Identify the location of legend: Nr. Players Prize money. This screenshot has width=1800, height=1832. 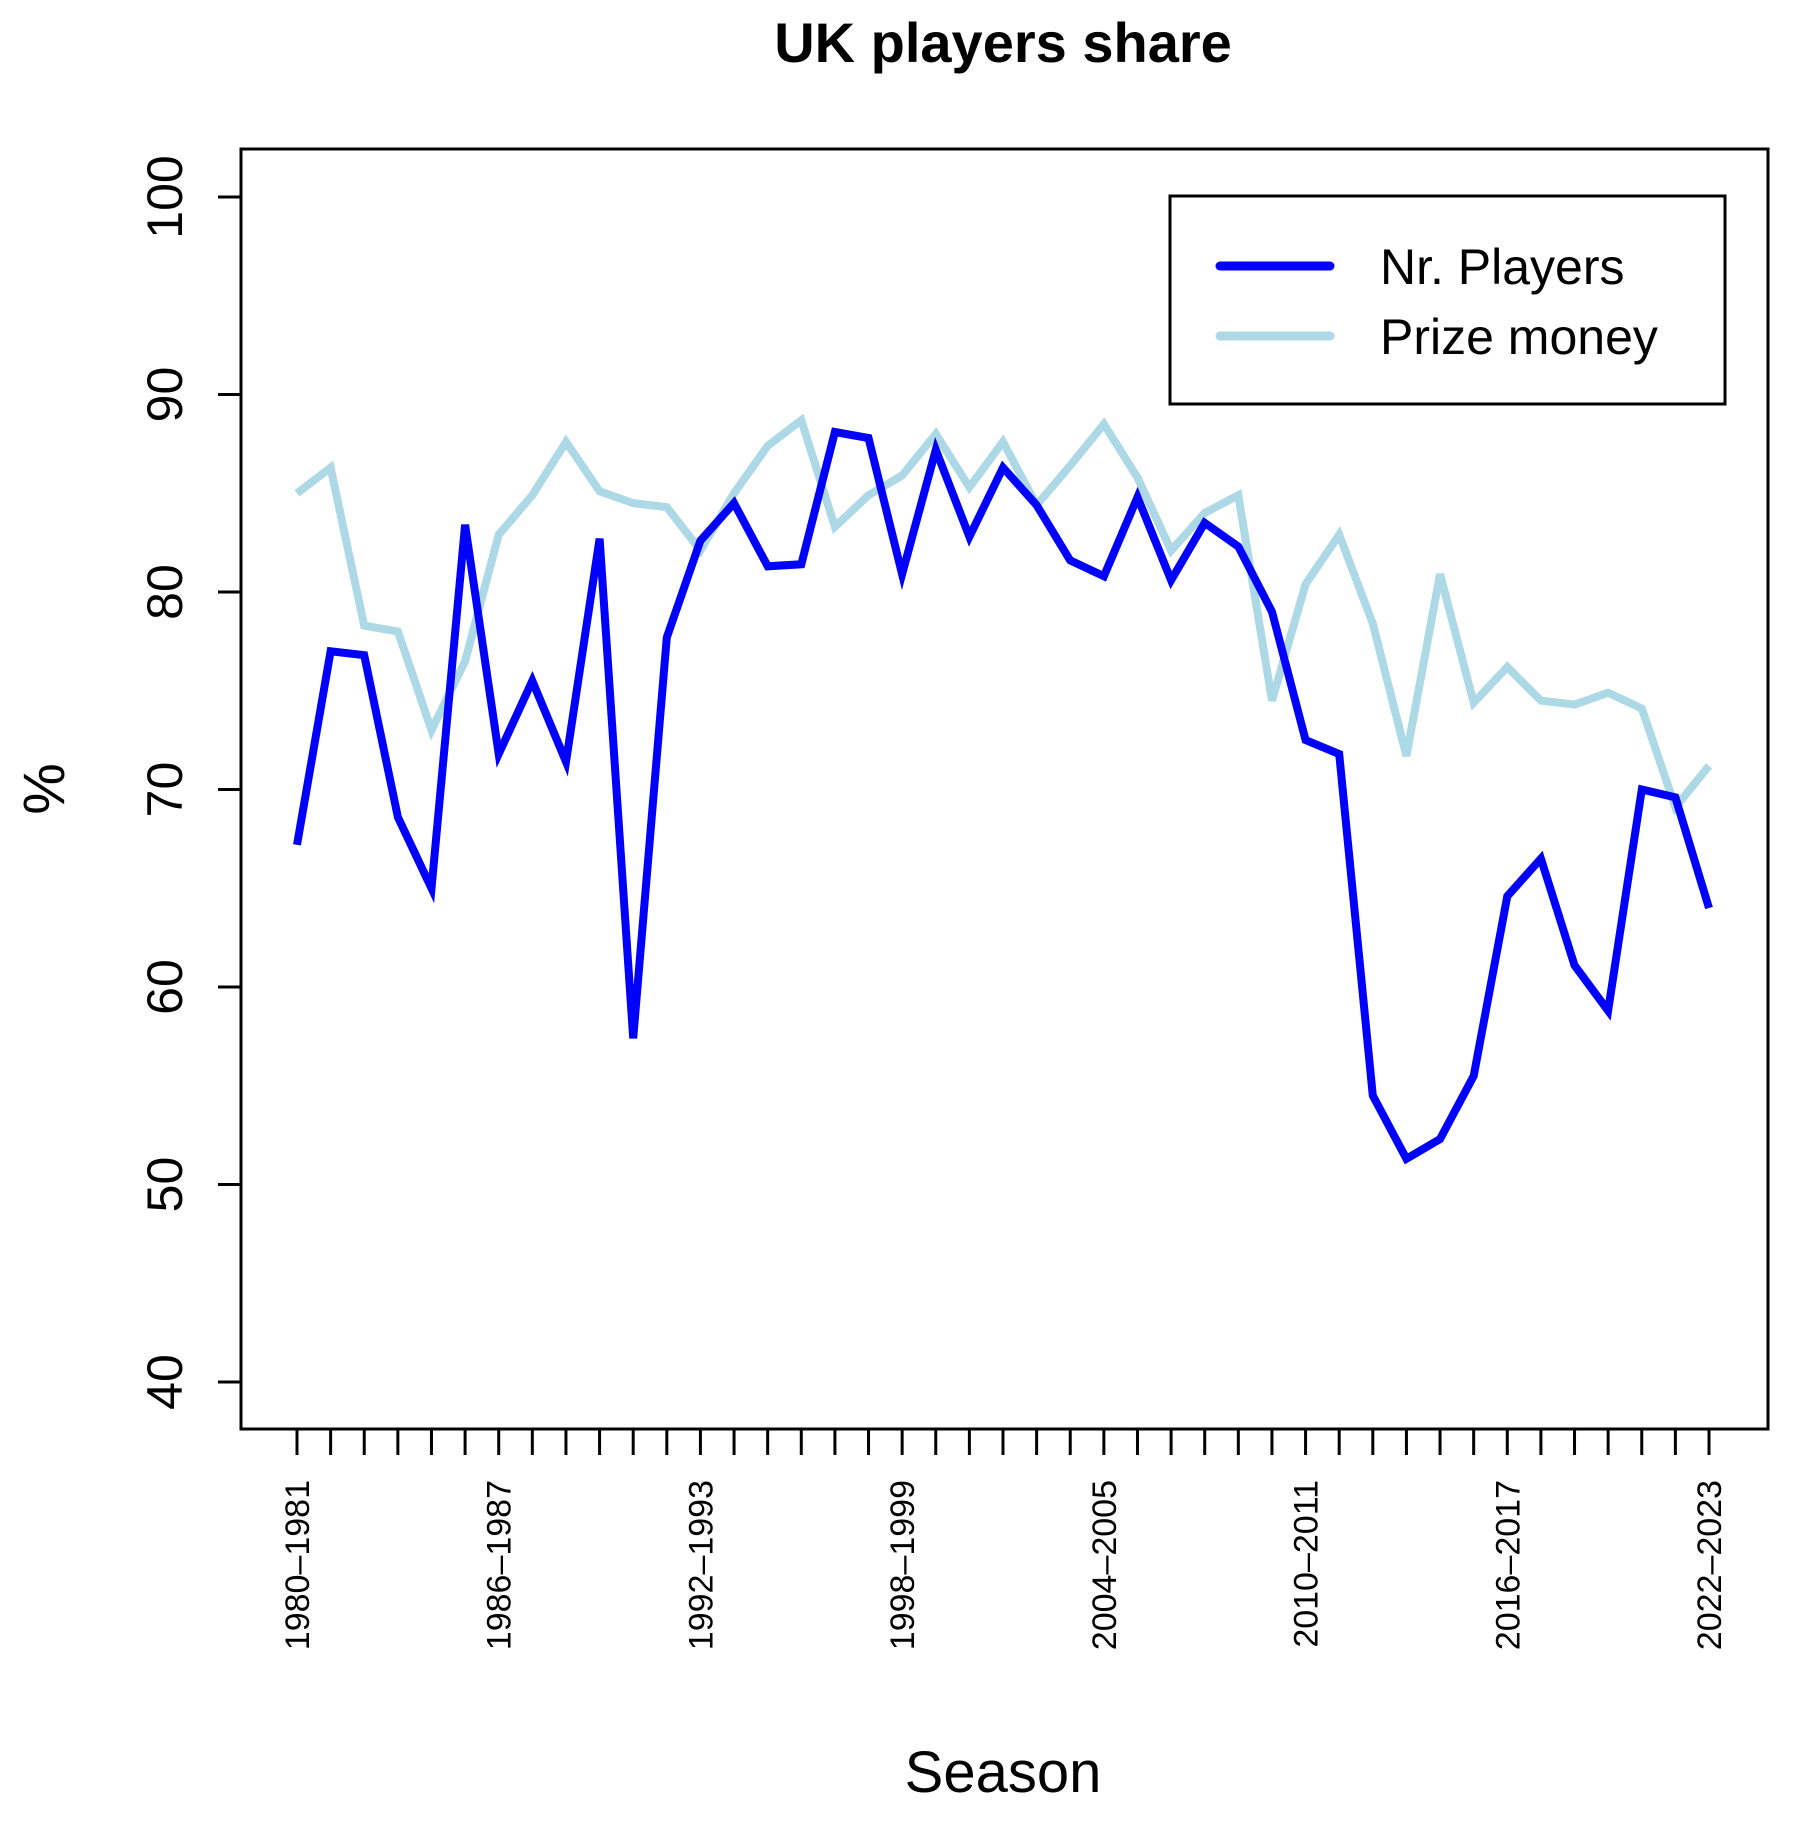
(1447, 300).